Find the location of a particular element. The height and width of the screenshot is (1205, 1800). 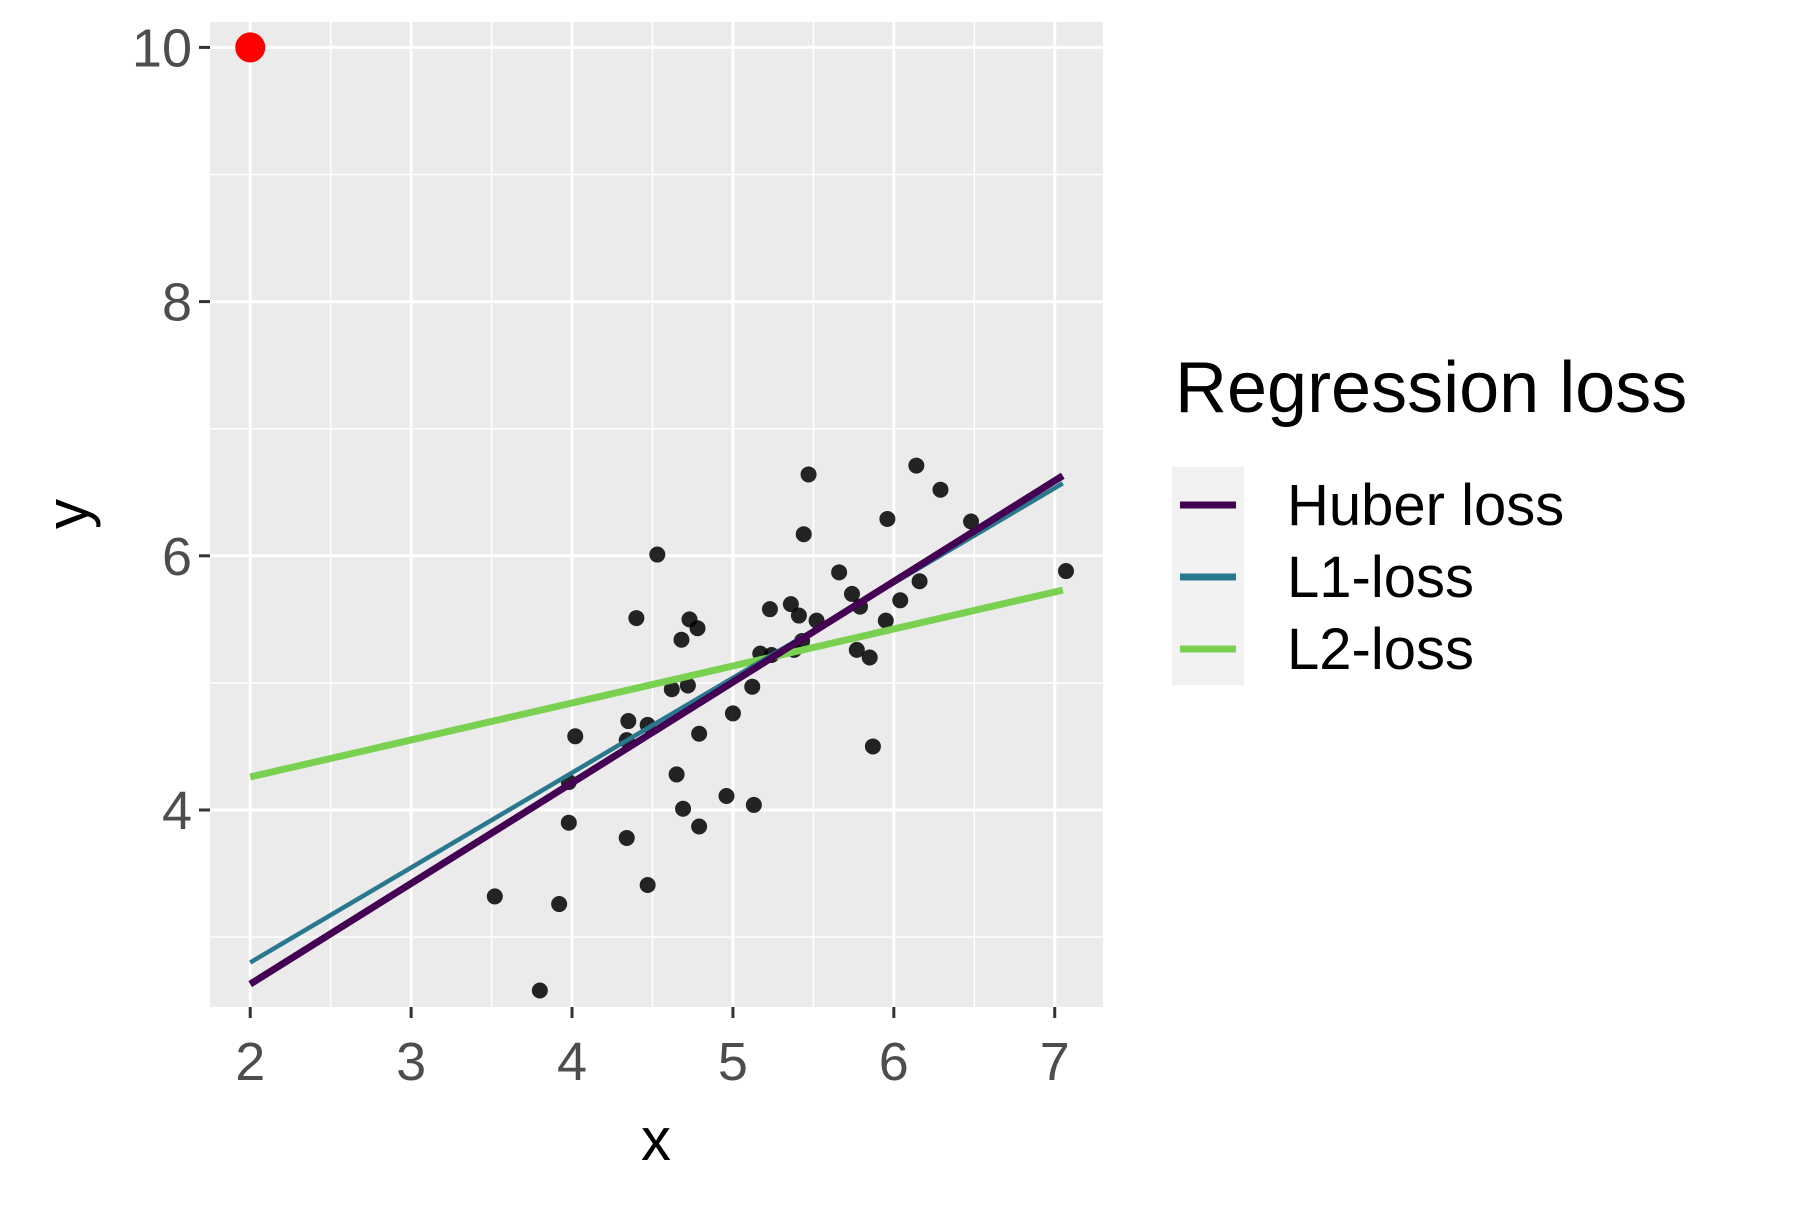

legend-entries: Huber loss L1-loss L2-loss is located at coordinates (1372, 577).